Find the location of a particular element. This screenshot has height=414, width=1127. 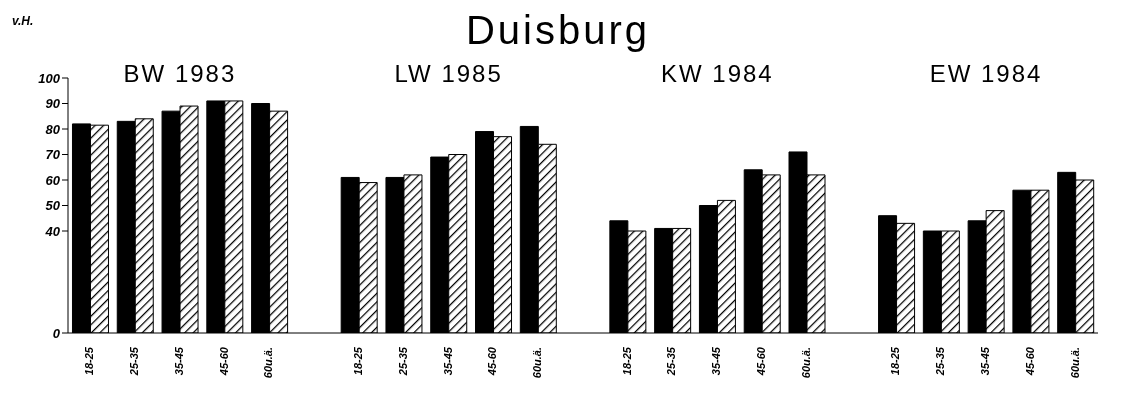

y-tick-label: 50 is located at coordinates (53, 206).